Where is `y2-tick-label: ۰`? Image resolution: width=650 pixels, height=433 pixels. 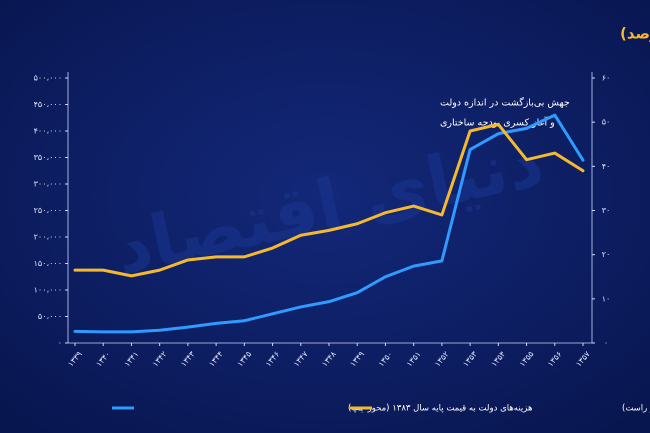
y2-tick-label: ۰ is located at coordinates (606, 343).